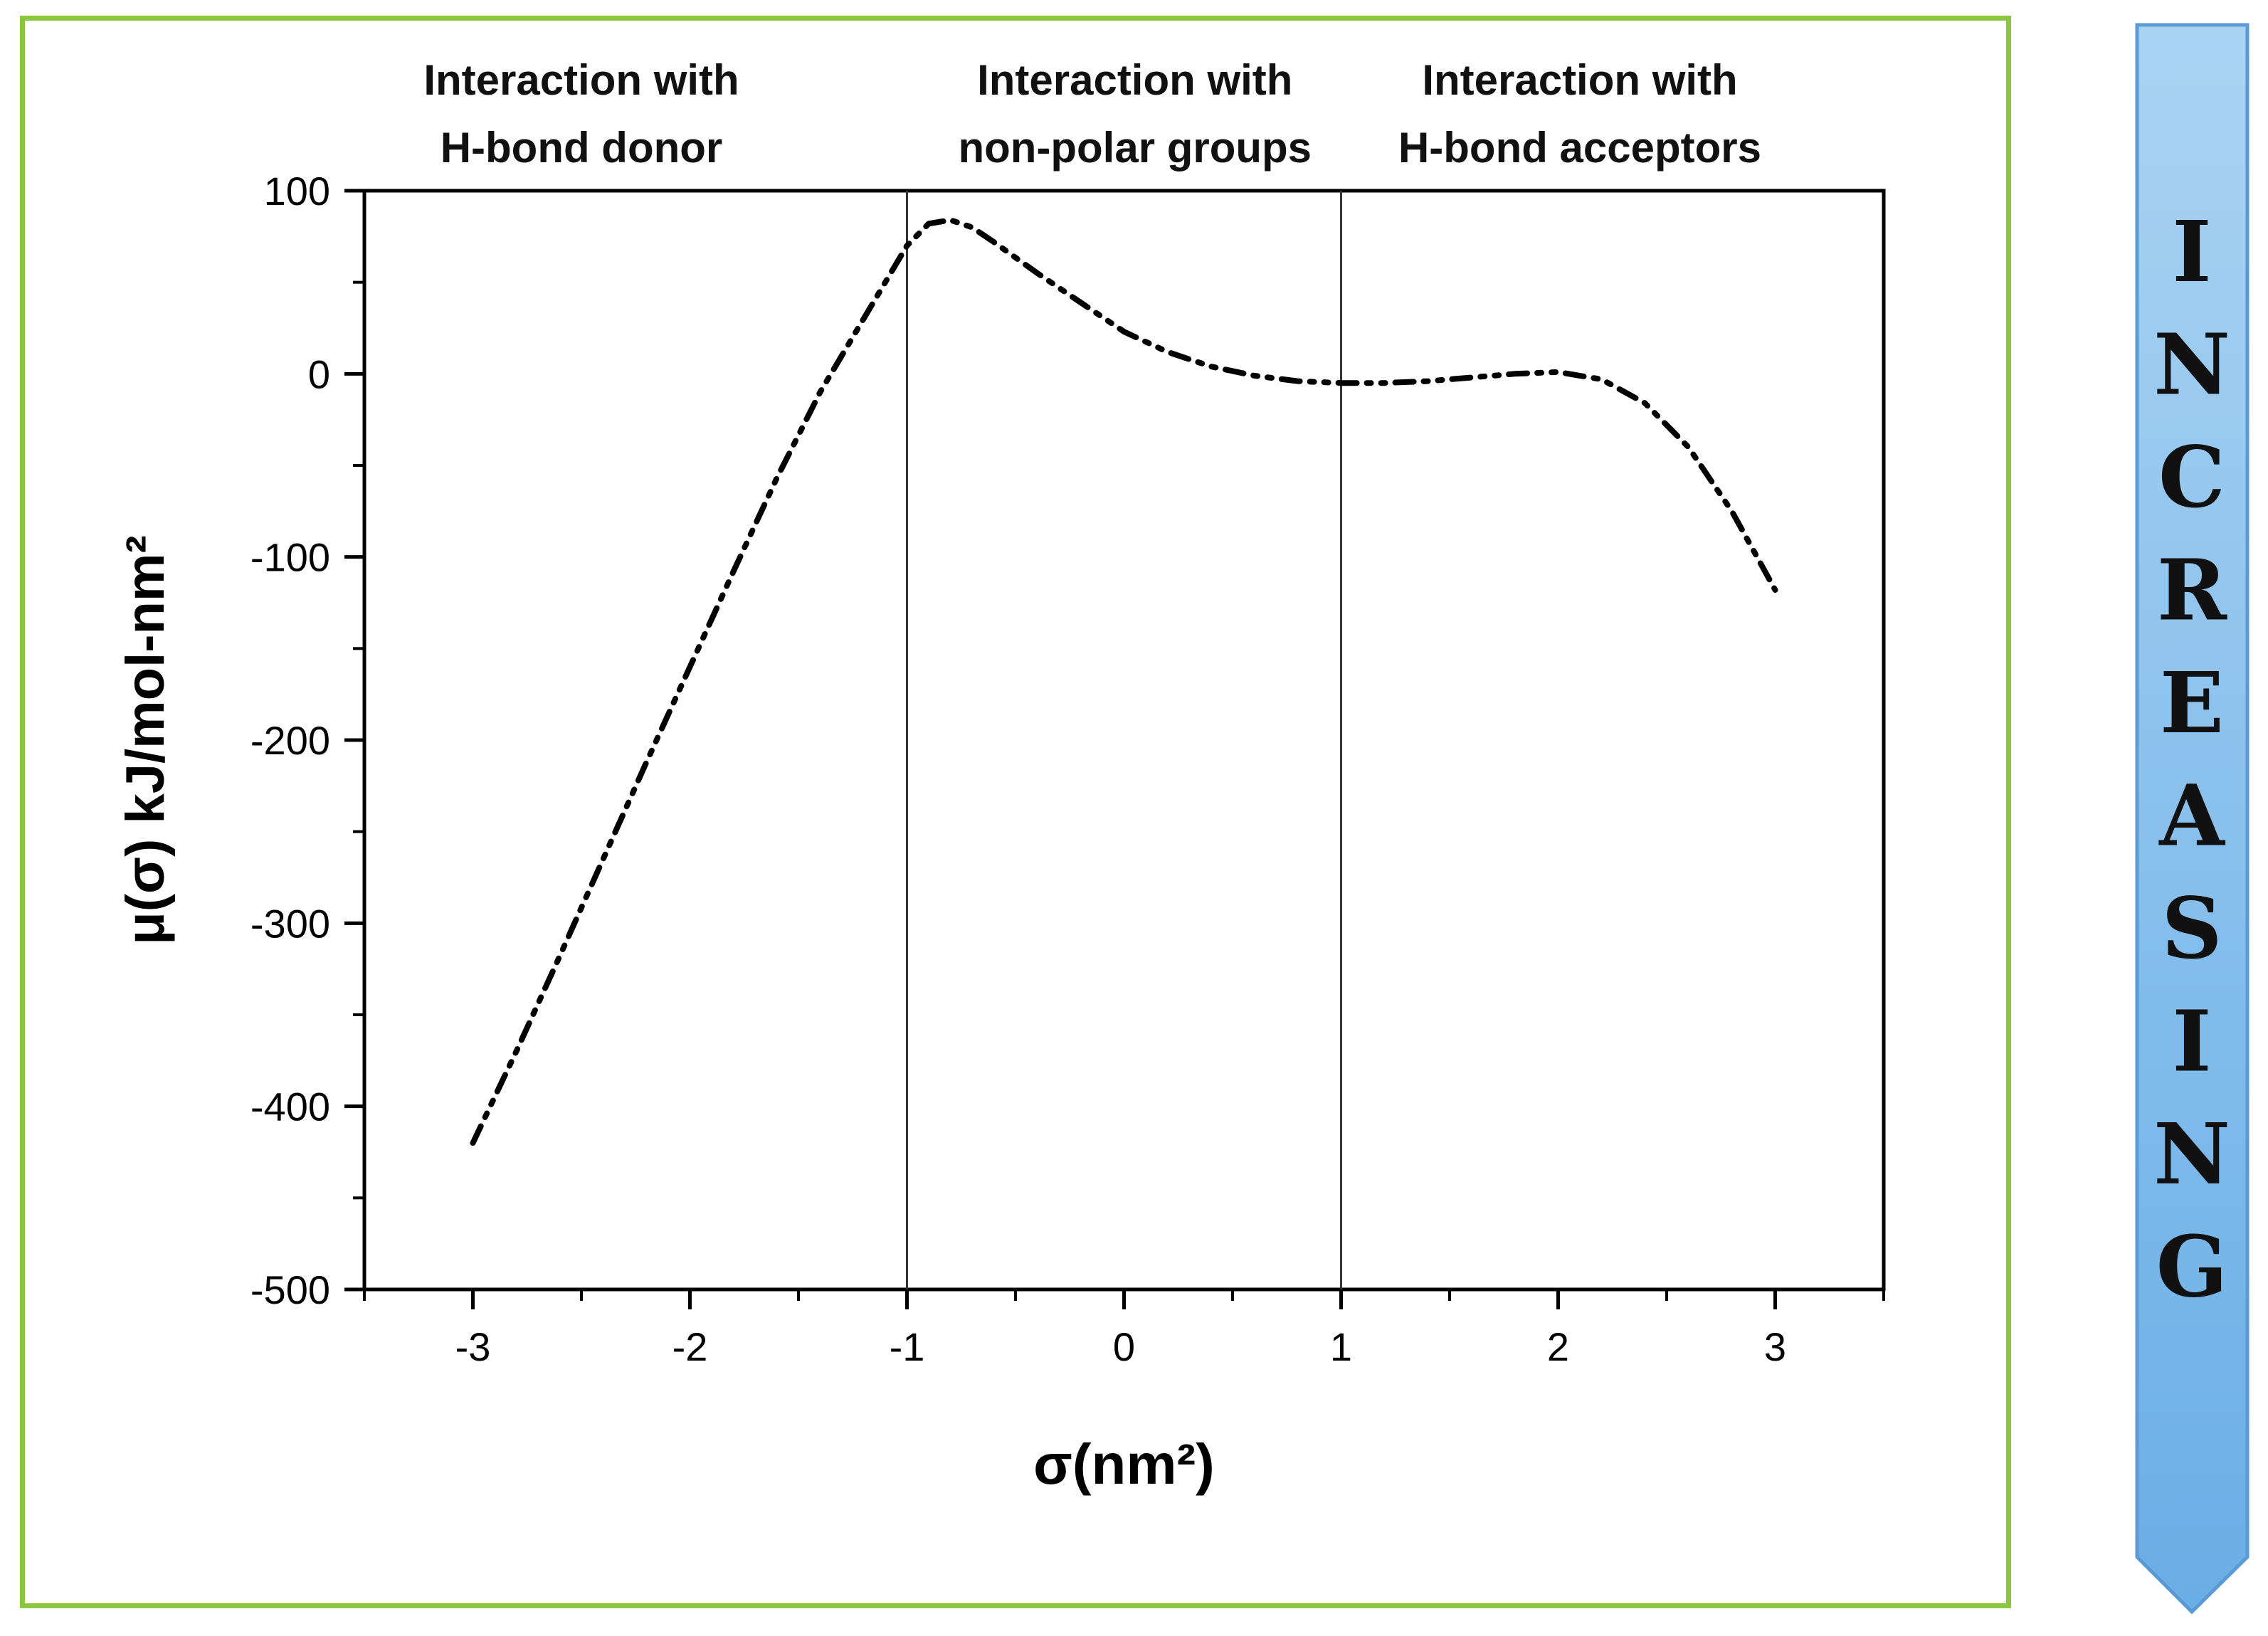 The width and height of the screenshot is (2268, 1636). I want to click on x-tick-label: 3, so click(1775, 1346).